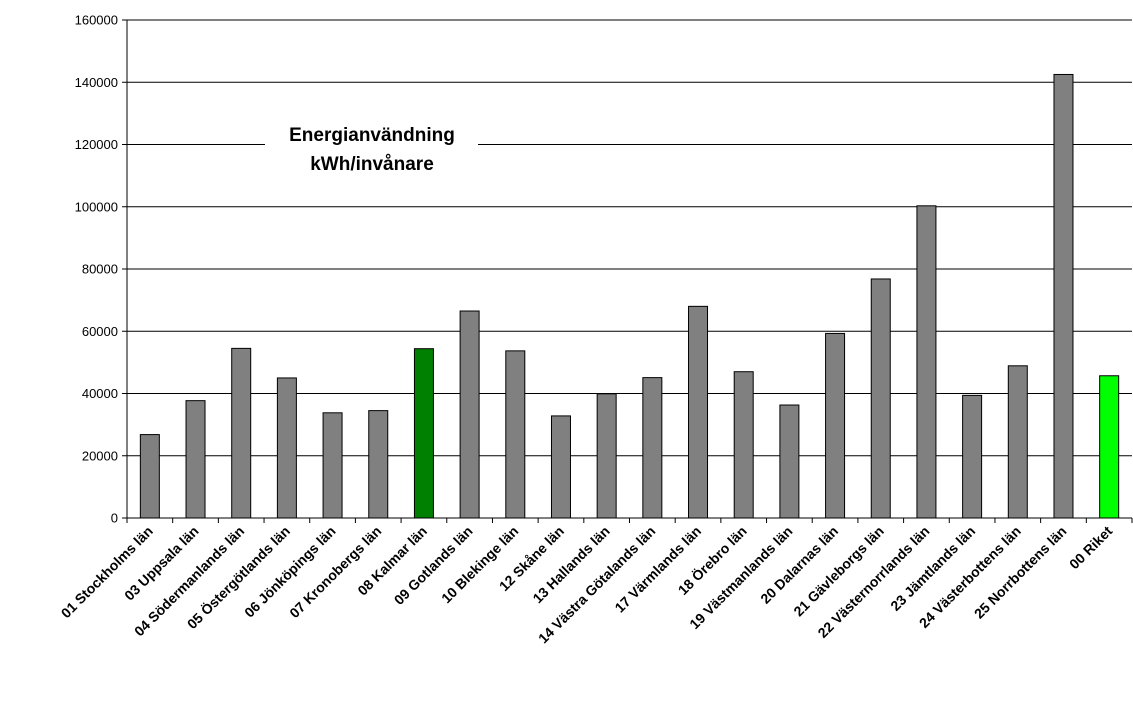 Image resolution: width=1133 pixels, height=708 pixels. Describe the element at coordinates (96, 82) in the screenshot. I see `y-tick-label: 140000` at that location.